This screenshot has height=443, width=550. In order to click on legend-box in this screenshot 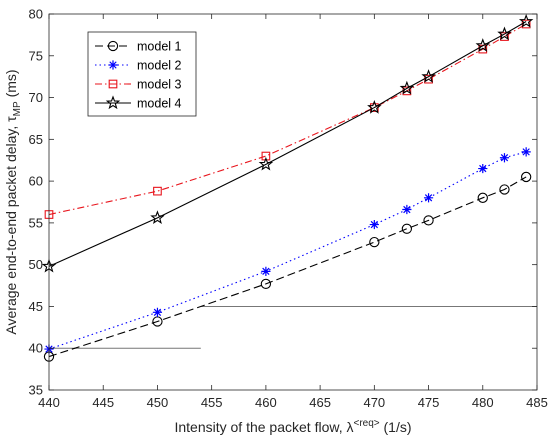, I will do `click(142, 74)`.